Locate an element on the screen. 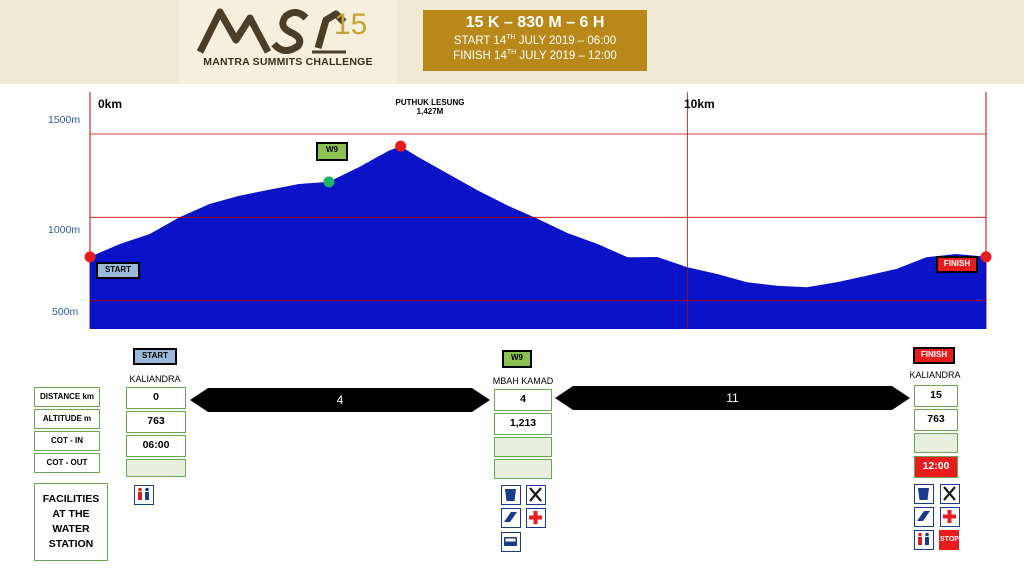 This screenshot has width=1024, height=576. start-altitude: 763 is located at coordinates (156, 422).